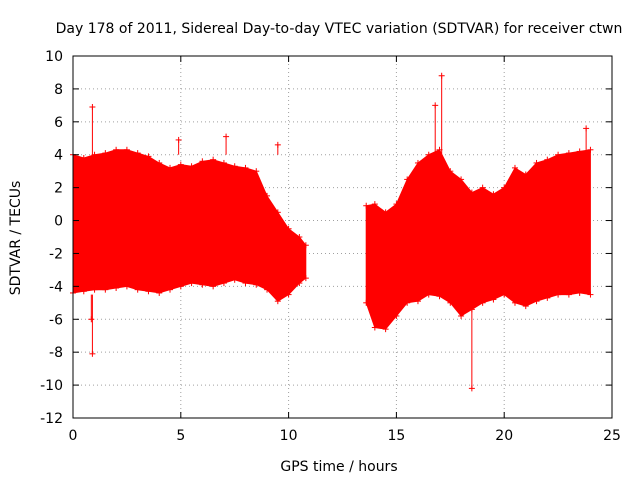 Image resolution: width=640 pixels, height=480 pixels. I want to click on y-tick-label: -12, so click(51, 419).